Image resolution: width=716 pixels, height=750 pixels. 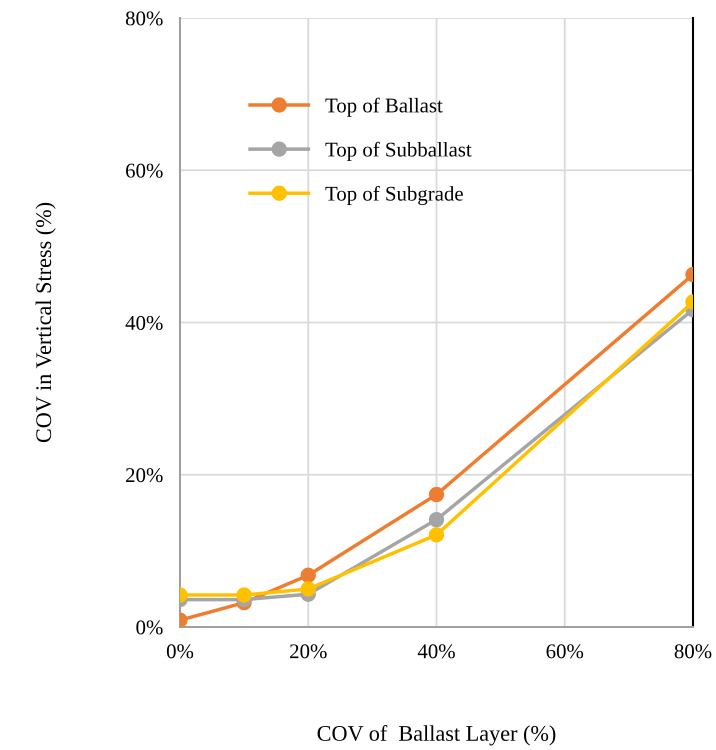 I want to click on y-axis-title: COV in Vertical Stress (%), so click(x=46, y=322).